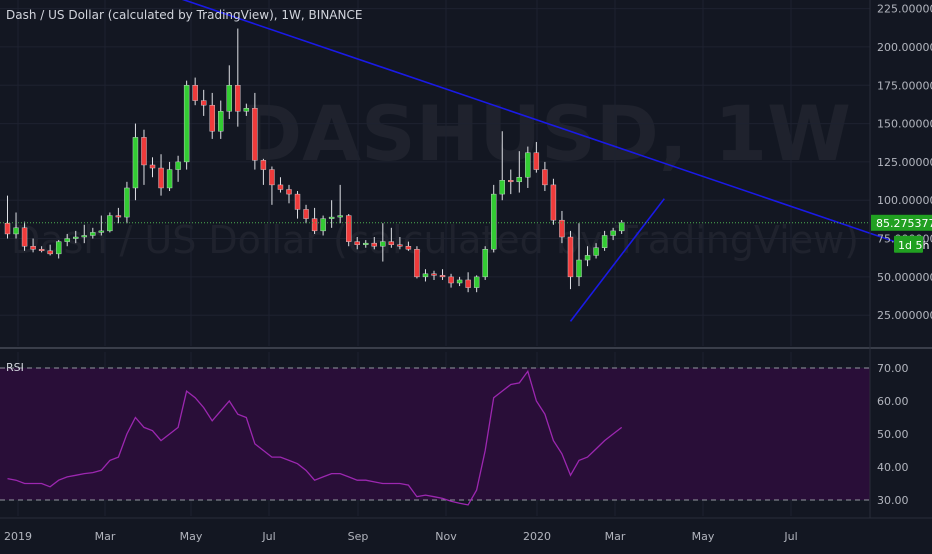 The height and width of the screenshot is (554, 932). Describe the element at coordinates (537, 536) in the screenshot. I see `time-tick-label: 2020` at that location.